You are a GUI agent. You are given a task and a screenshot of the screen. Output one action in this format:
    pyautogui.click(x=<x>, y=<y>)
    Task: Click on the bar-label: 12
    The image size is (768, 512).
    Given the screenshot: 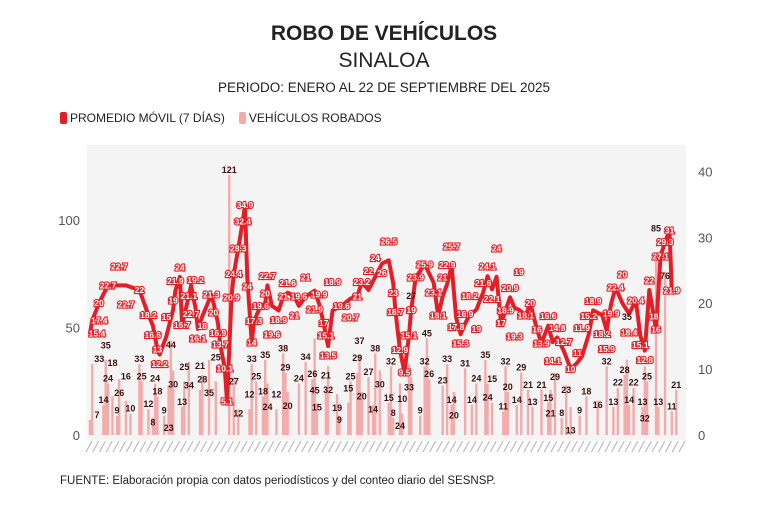 What is the action you would take?
    pyautogui.click(x=276, y=395)
    